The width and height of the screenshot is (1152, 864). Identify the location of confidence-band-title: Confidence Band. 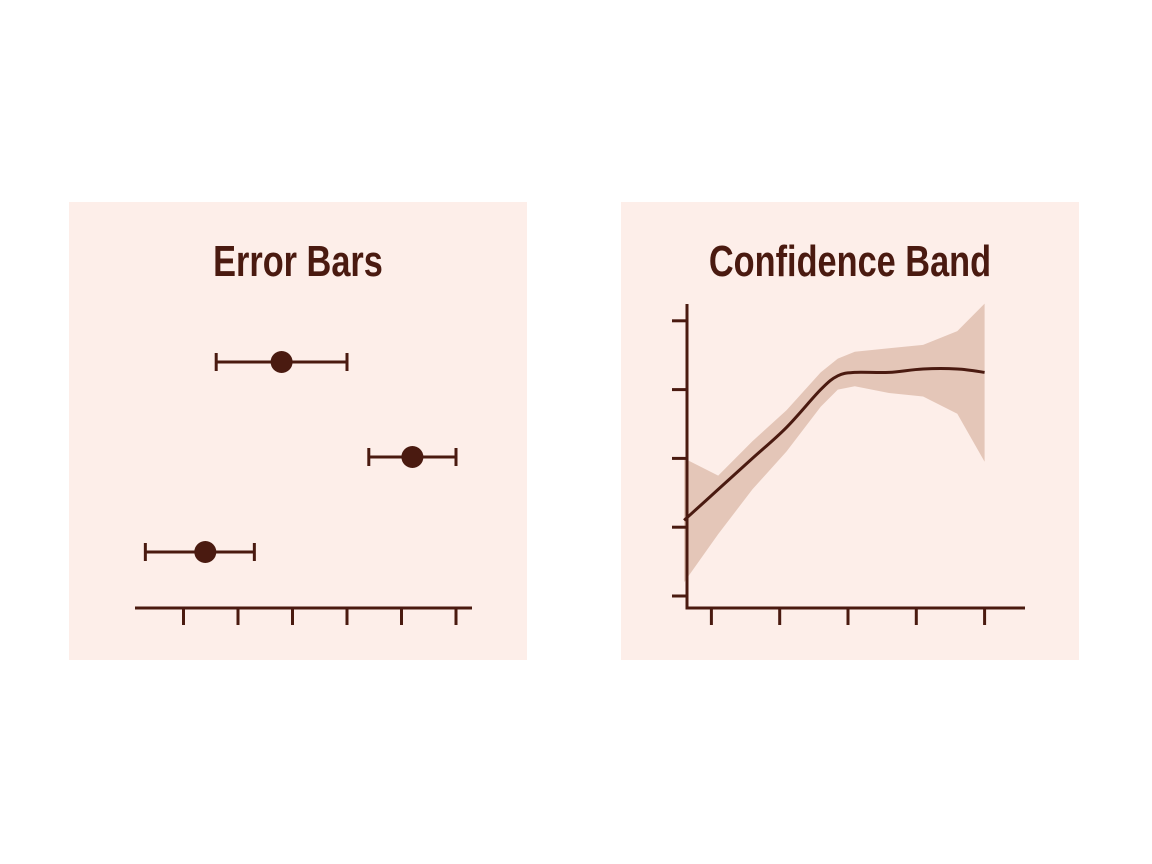
(850, 261).